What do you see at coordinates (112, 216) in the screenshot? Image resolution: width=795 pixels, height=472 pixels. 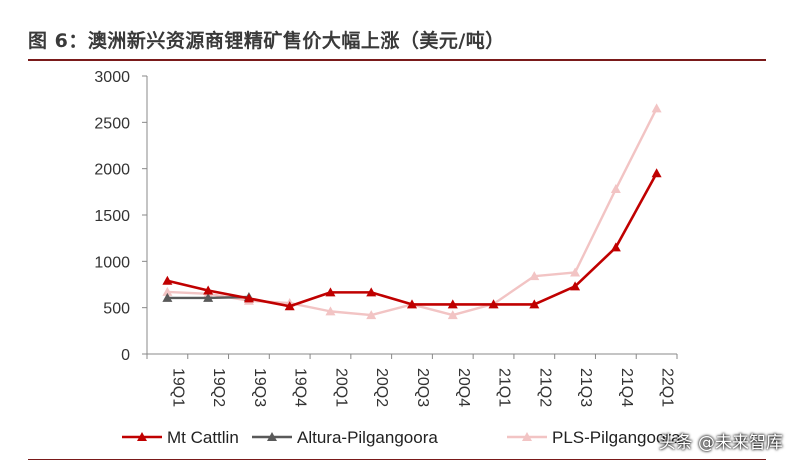 I see `y-tick-label: 1500` at bounding box center [112, 216].